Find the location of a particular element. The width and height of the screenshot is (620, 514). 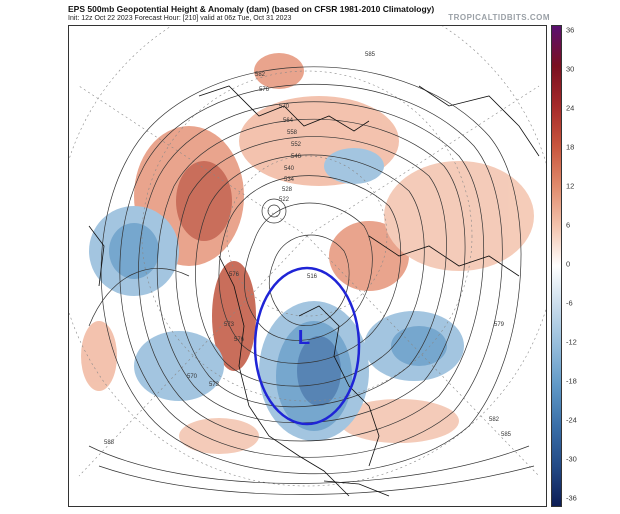

contour-label: 564 is located at coordinates (288, 121).